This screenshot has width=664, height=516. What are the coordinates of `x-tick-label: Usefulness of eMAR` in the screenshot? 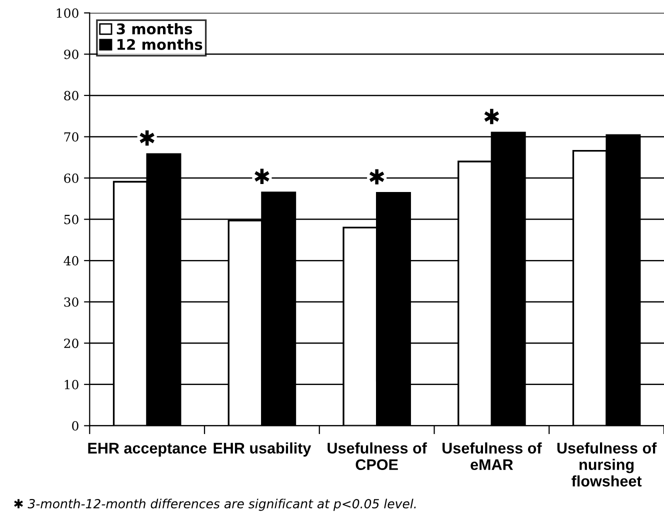 It's located at (492, 456).